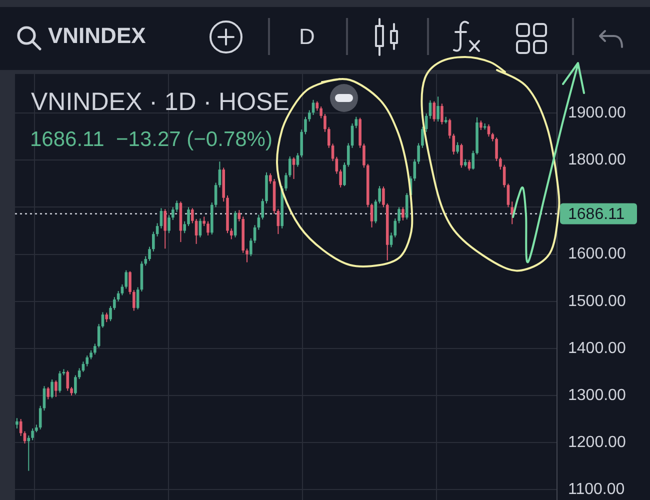 The image size is (650, 500). I want to click on y-tick-label: 1900.00, so click(597, 113).